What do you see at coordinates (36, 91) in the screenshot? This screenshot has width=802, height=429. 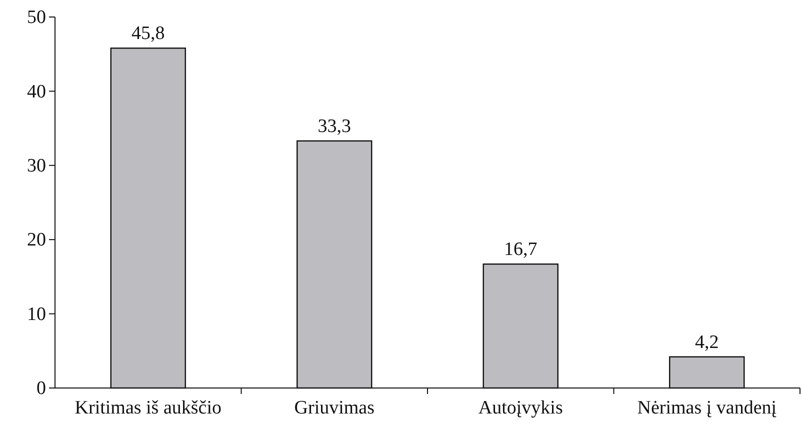 I see `y-tick-label: 40` at bounding box center [36, 91].